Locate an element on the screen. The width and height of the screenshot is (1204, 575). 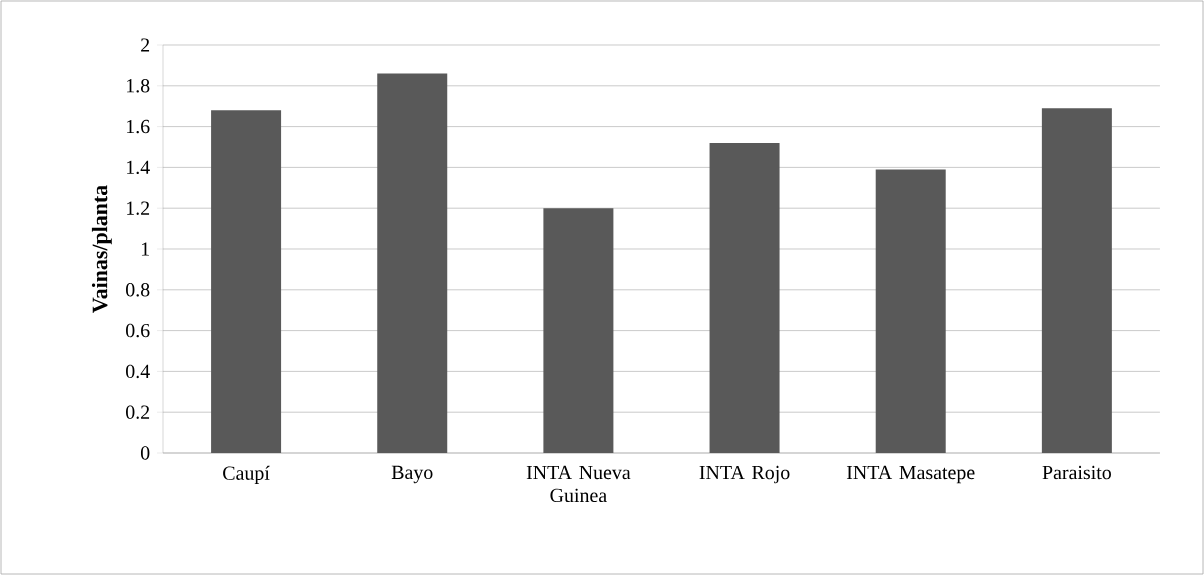
x-tick-label: Bayo is located at coordinates (412, 474).